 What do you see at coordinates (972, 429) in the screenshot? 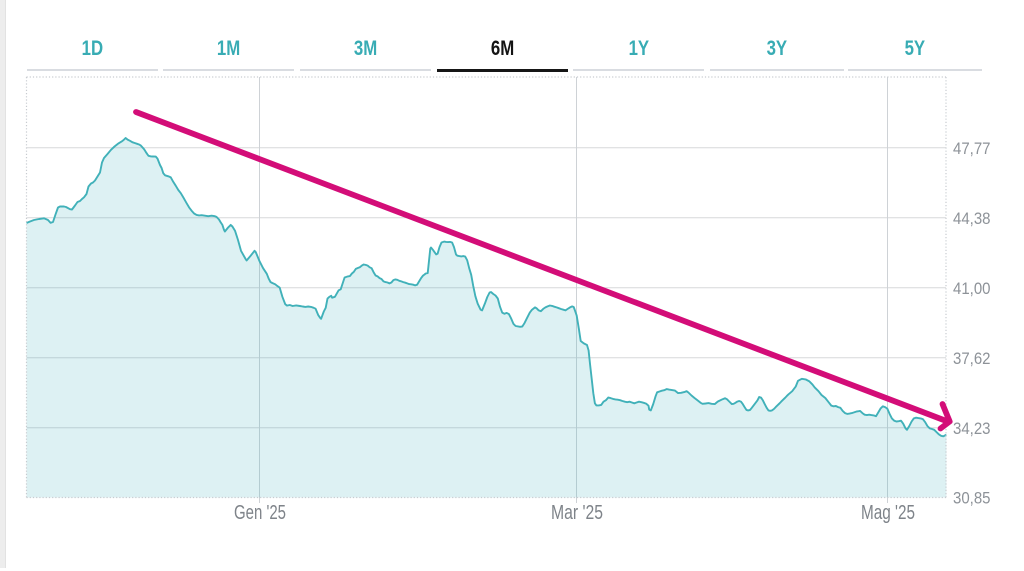
I see `svg-text: 34,23` at bounding box center [972, 429].